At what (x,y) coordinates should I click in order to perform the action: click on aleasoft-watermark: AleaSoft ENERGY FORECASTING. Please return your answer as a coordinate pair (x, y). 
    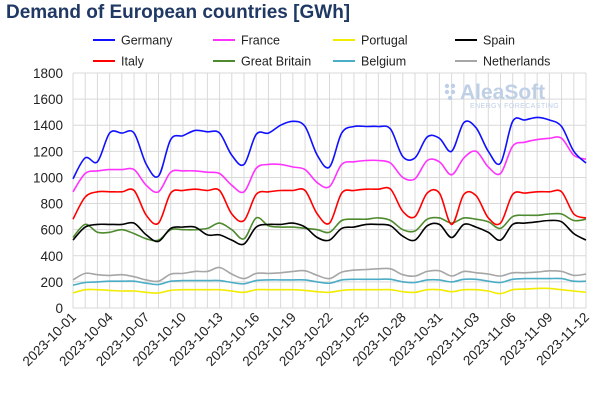
    Looking at the image, I should click on (501, 95).